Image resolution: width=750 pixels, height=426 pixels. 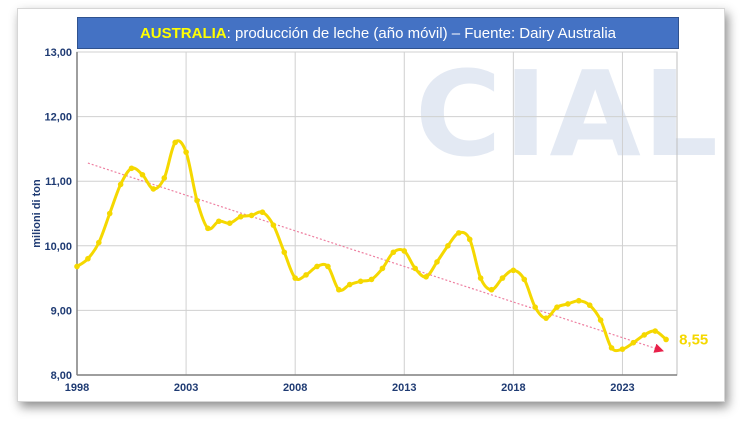 I want to click on x-tick-label: 2008, so click(x=295, y=388).